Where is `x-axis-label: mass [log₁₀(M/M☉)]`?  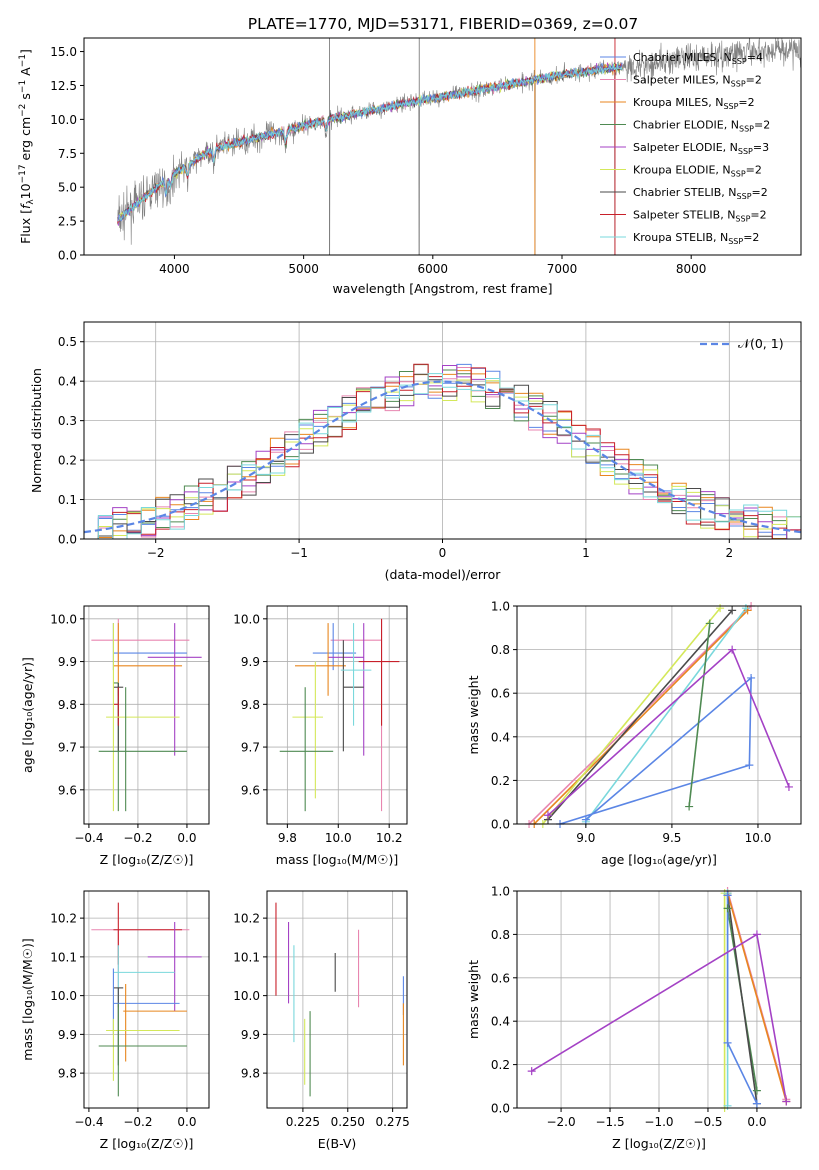 x-axis-label: mass [log₁₀(M/M☉)] is located at coordinates (337, 859).